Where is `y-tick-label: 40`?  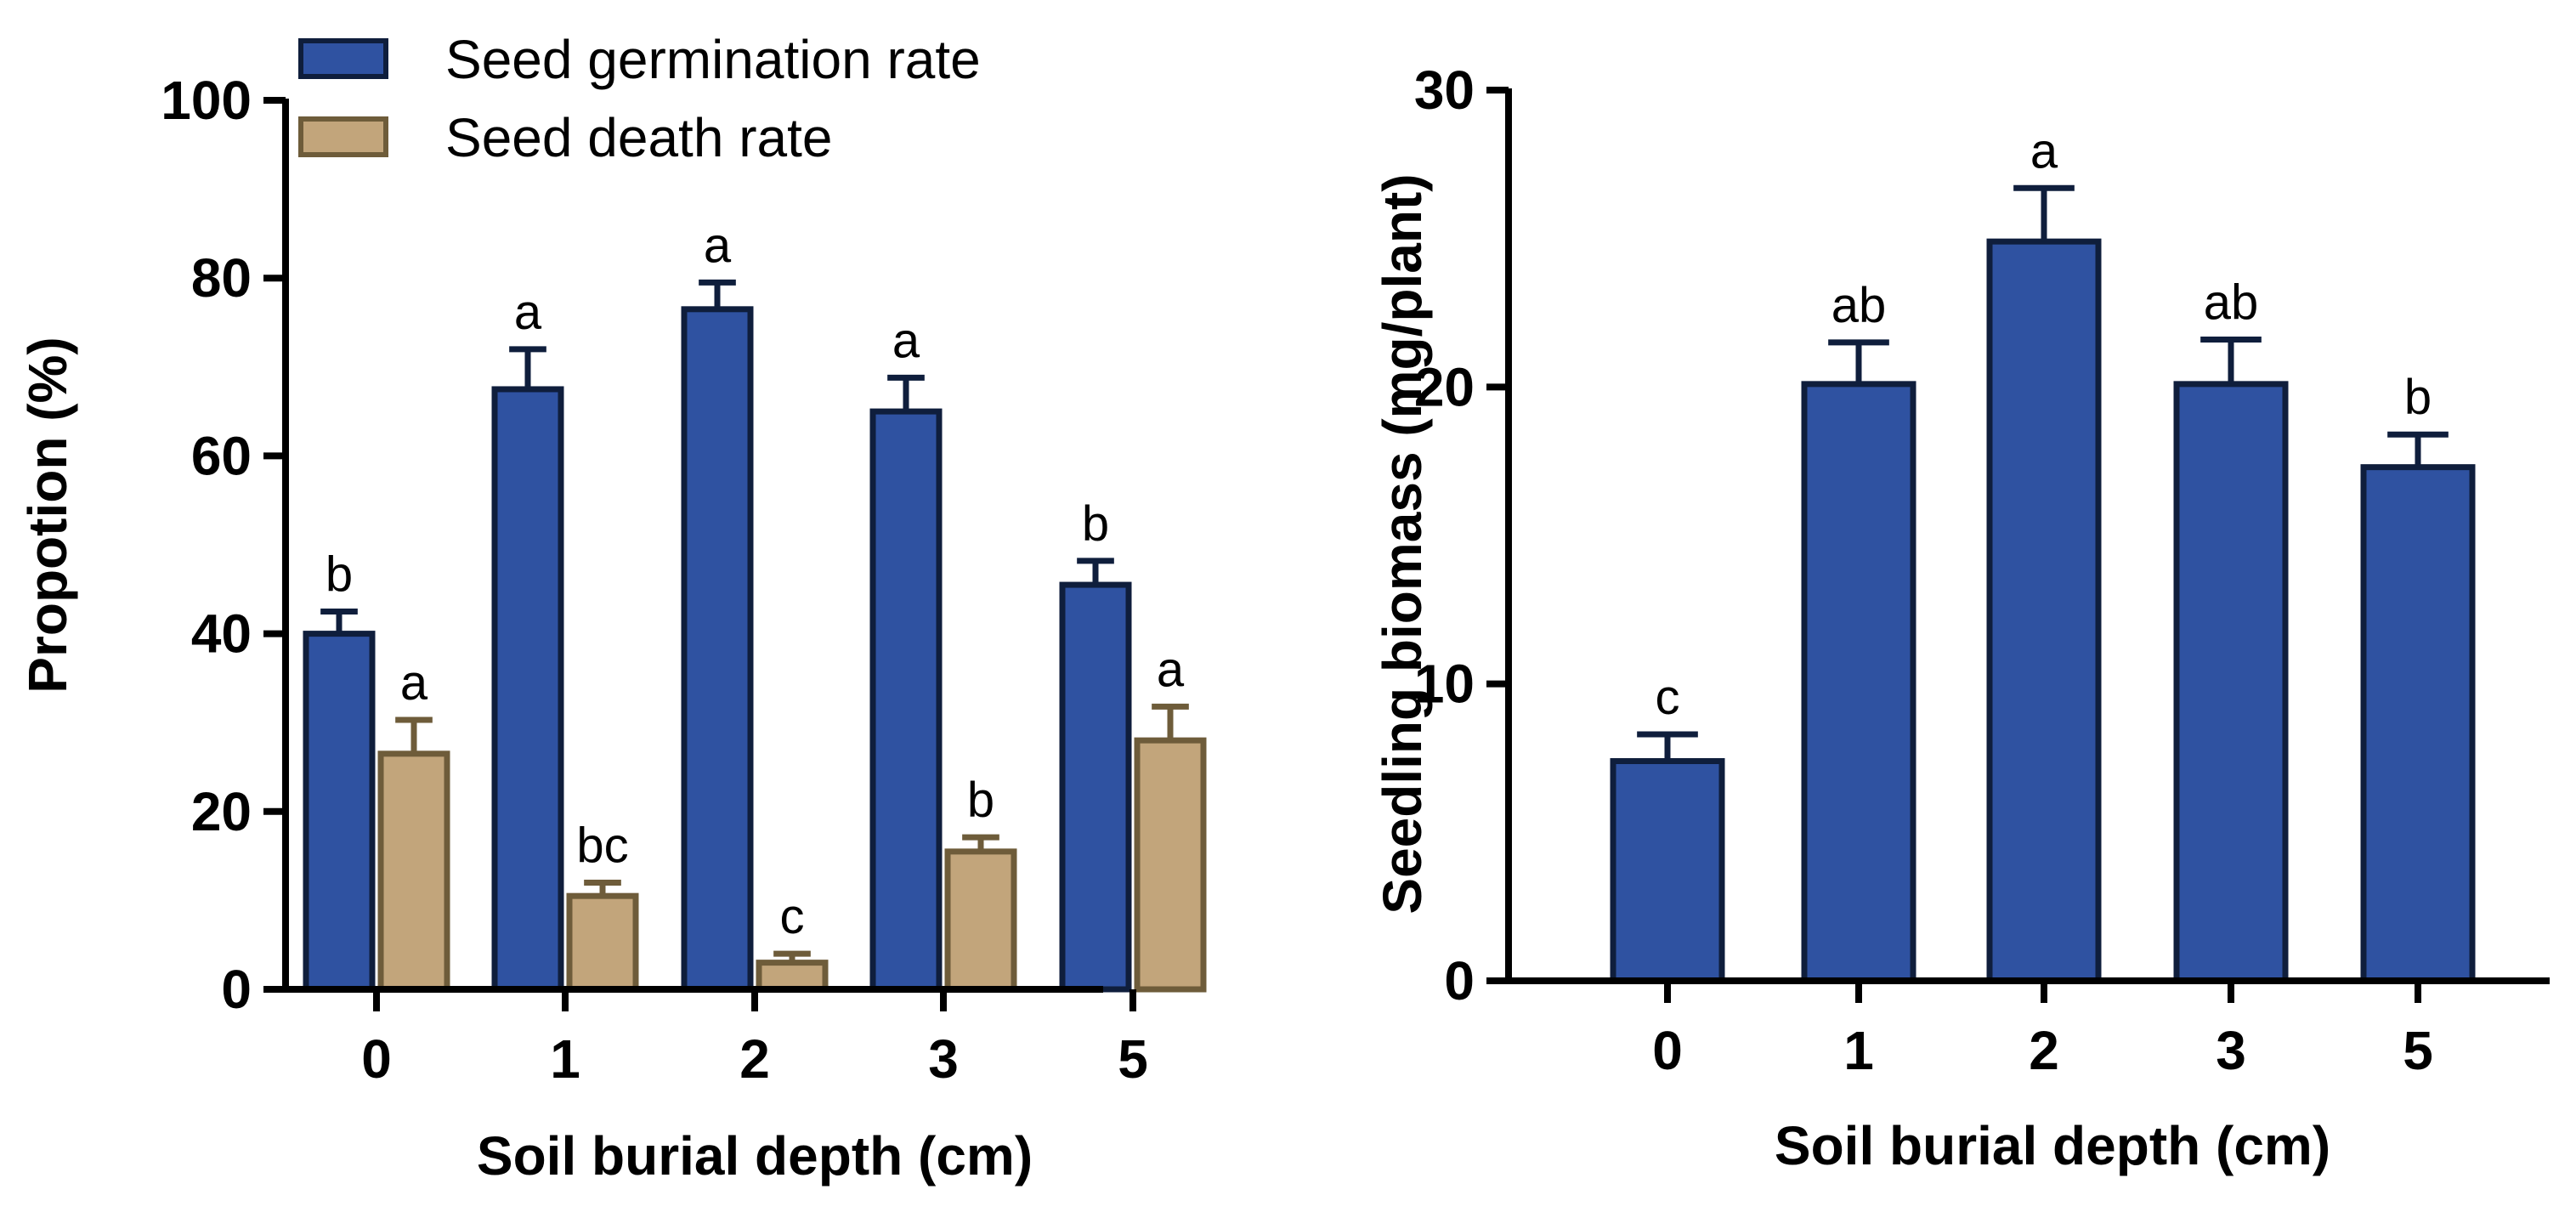
y-tick-label: 40 is located at coordinates (221, 634).